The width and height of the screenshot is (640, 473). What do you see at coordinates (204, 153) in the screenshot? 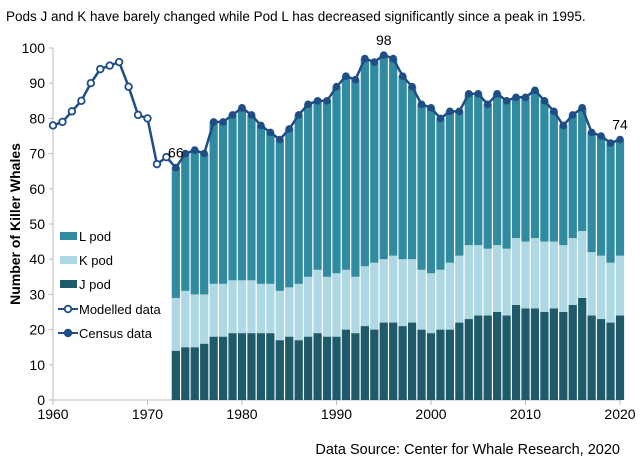
I see `census-point-1976` at bounding box center [204, 153].